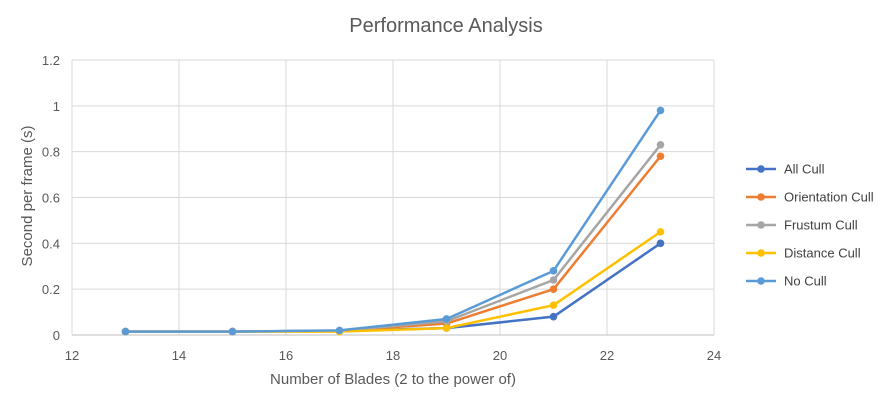  I want to click on legend-item: Distance Cull, so click(803, 253).